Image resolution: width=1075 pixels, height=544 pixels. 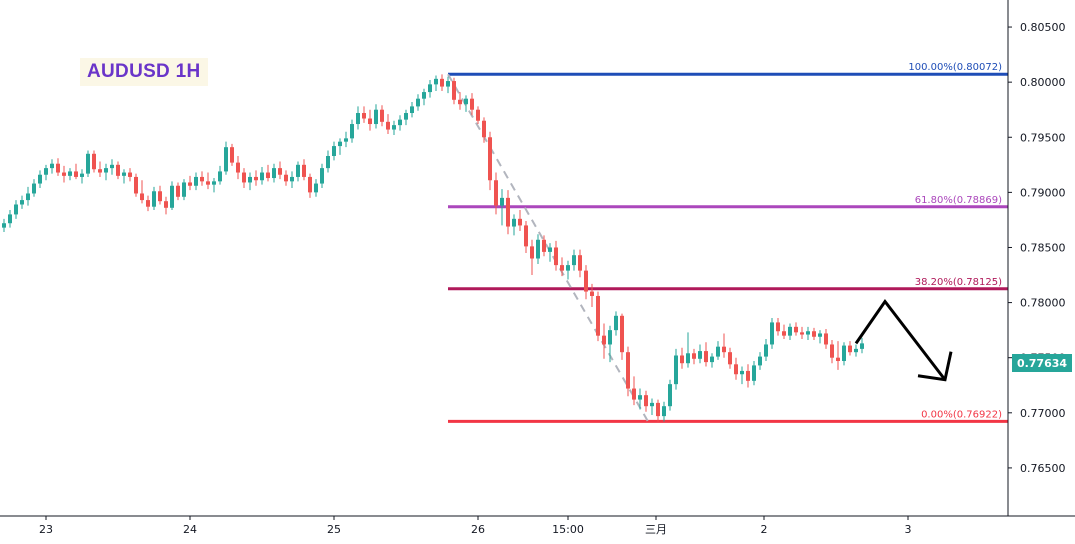 I want to click on x-tick-label: 26, so click(x=478, y=529).